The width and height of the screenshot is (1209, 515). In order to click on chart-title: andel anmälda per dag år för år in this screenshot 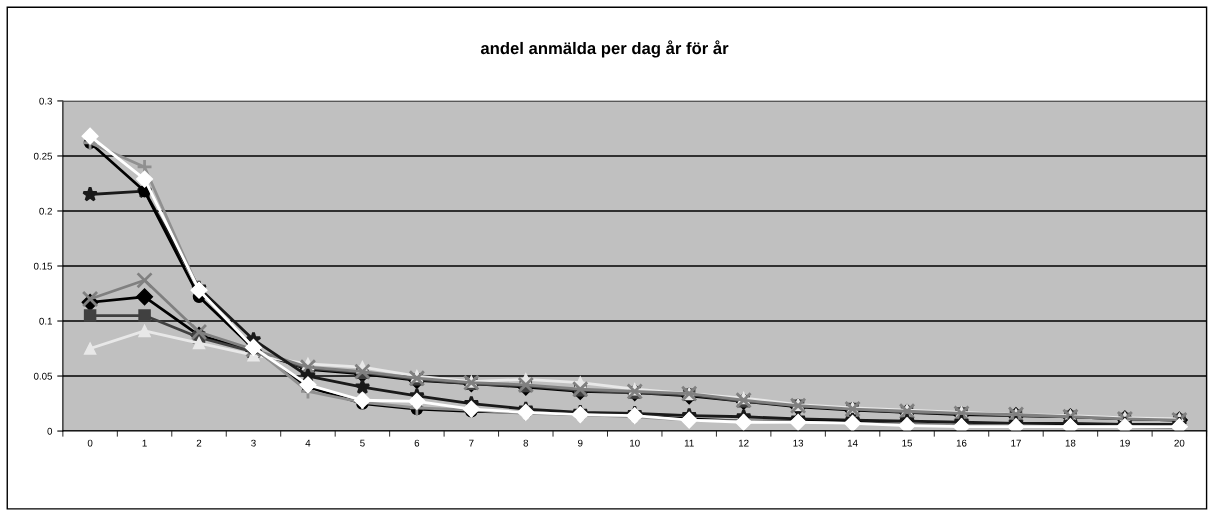, I will do `click(604, 49)`.